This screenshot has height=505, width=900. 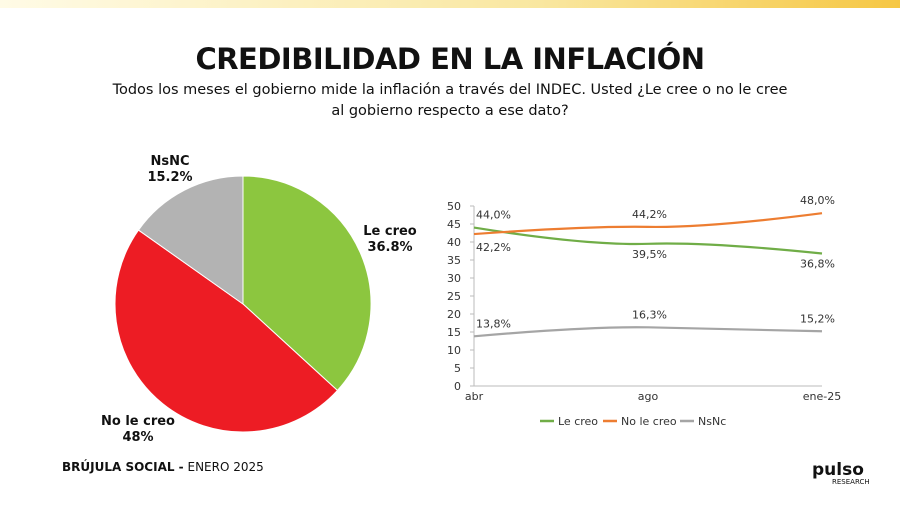 What do you see at coordinates (137, 421) in the screenshot?
I see `slice-name: No le creo` at bounding box center [137, 421].